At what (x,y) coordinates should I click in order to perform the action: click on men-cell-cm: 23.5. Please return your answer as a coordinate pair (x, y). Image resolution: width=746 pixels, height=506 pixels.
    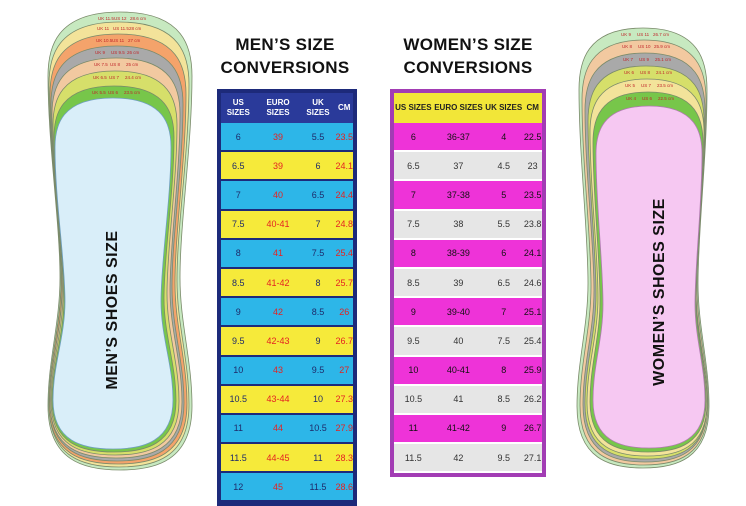
    Looking at the image, I should click on (344, 138).